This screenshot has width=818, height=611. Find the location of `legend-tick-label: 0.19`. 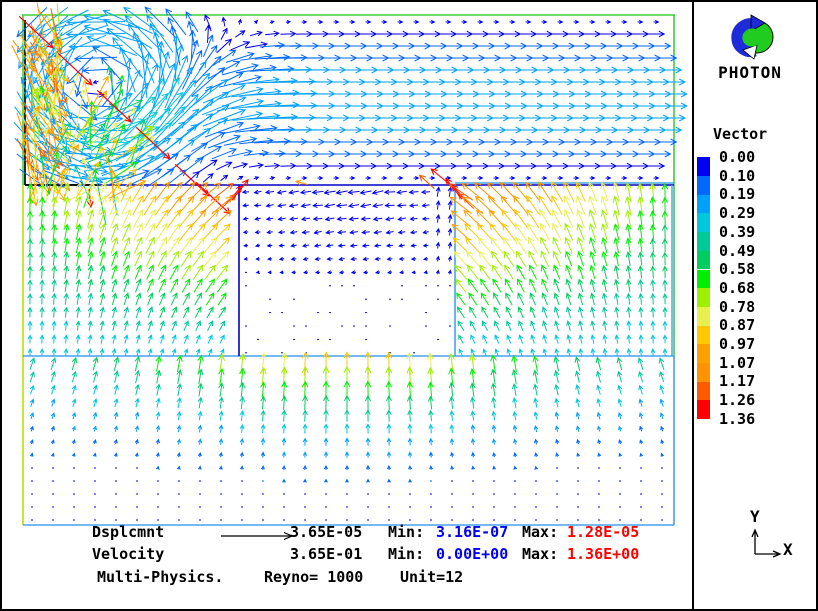

legend-tick-label: 0.19 is located at coordinates (737, 194).